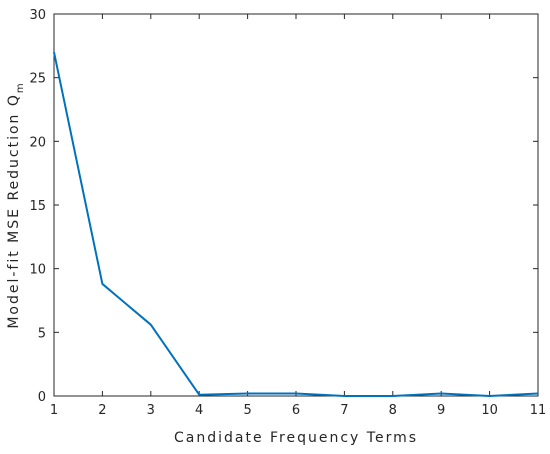  What do you see at coordinates (37, 142) in the screenshot?
I see `y-tick-label: 20` at bounding box center [37, 142].